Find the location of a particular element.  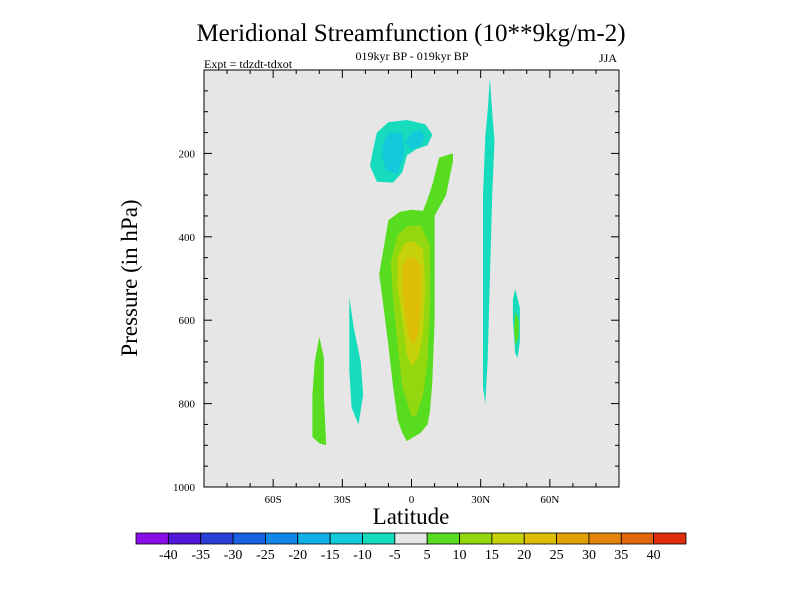

colorbar-label: 25 is located at coordinates (557, 555).